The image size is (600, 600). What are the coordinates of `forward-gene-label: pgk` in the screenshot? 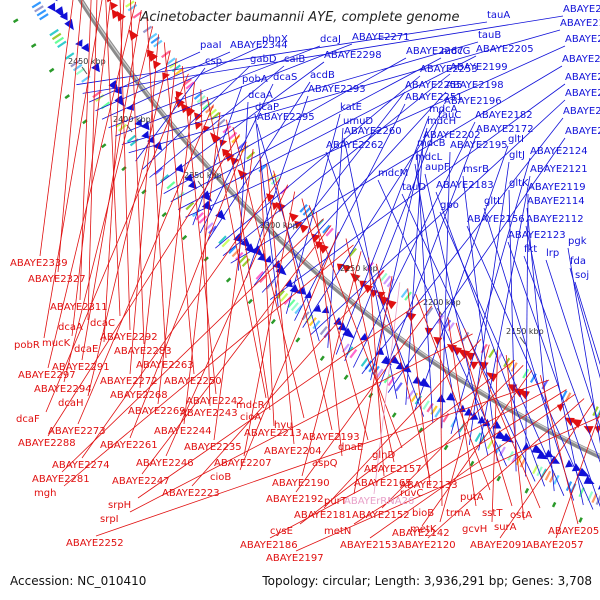 It's located at (577, 241).